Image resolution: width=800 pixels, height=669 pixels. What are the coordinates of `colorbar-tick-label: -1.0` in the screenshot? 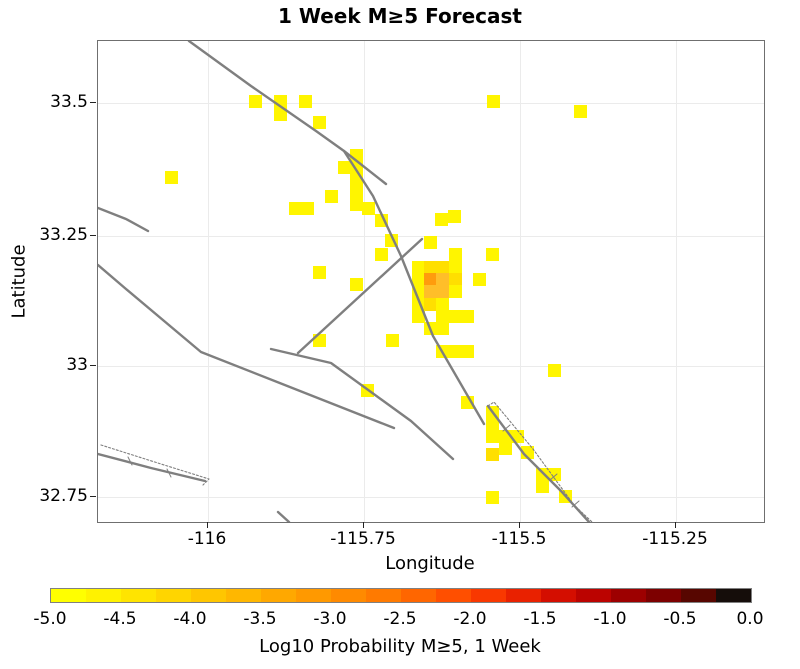 It's located at (610, 619).